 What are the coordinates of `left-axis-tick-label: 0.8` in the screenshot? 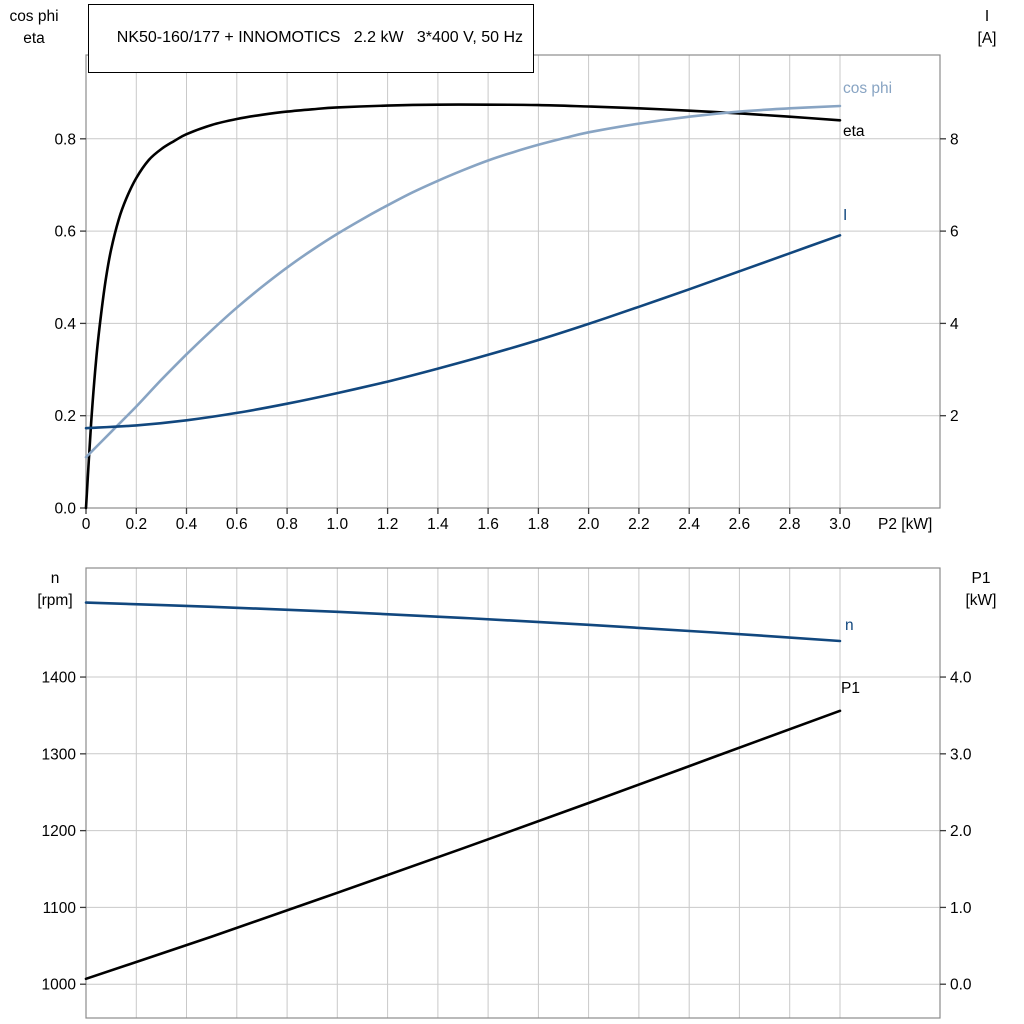 It's located at (65, 139).